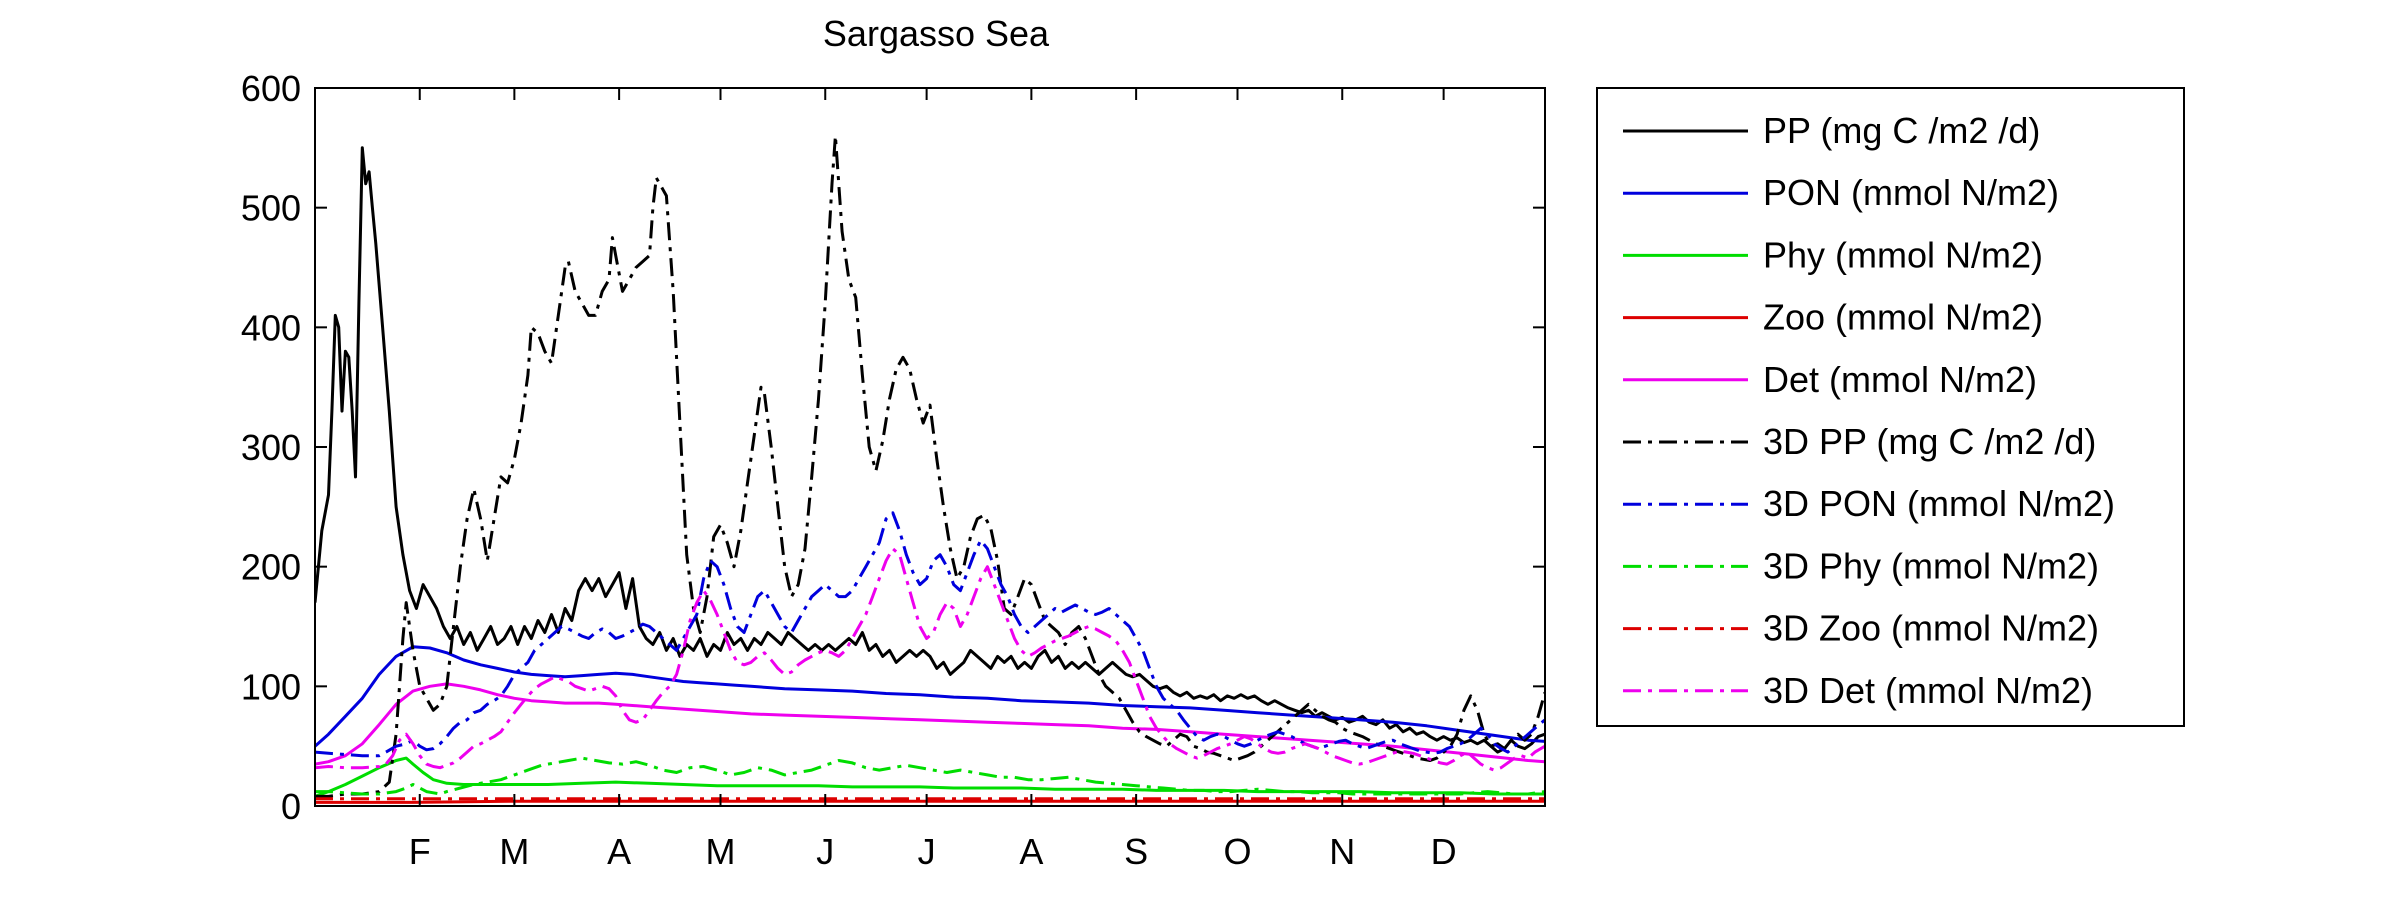  I want to click on y-tick-label: 300, so click(271, 447).